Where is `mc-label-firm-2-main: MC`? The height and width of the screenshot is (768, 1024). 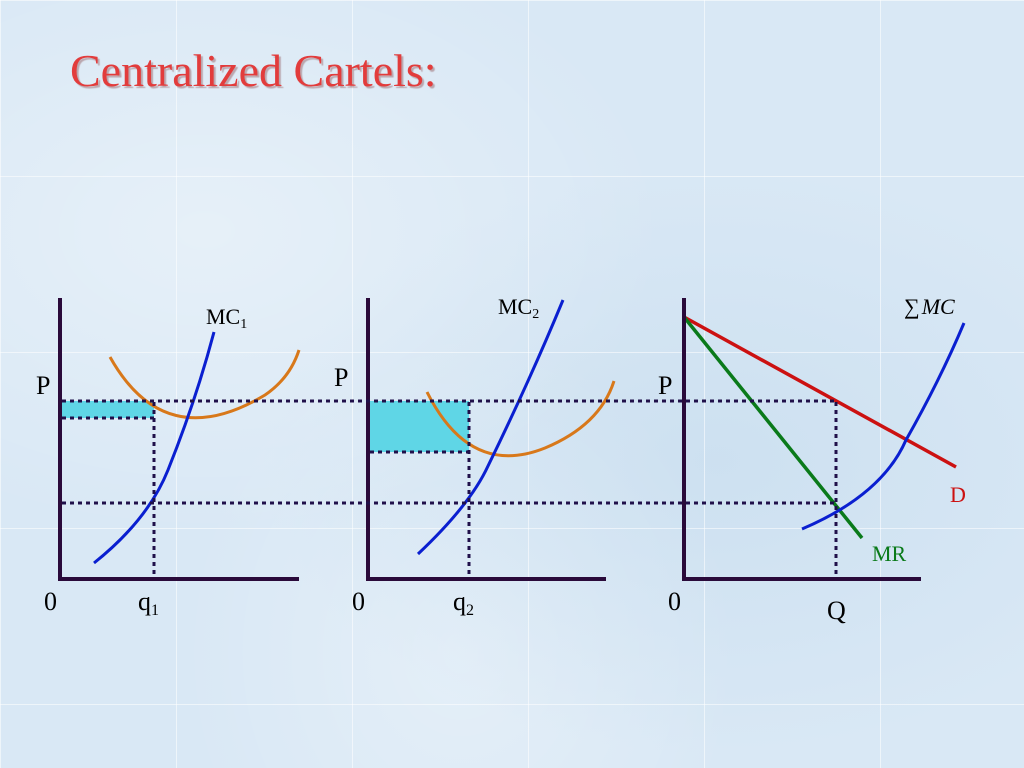
mc-label-firm-2-main: MC is located at coordinates (515, 306).